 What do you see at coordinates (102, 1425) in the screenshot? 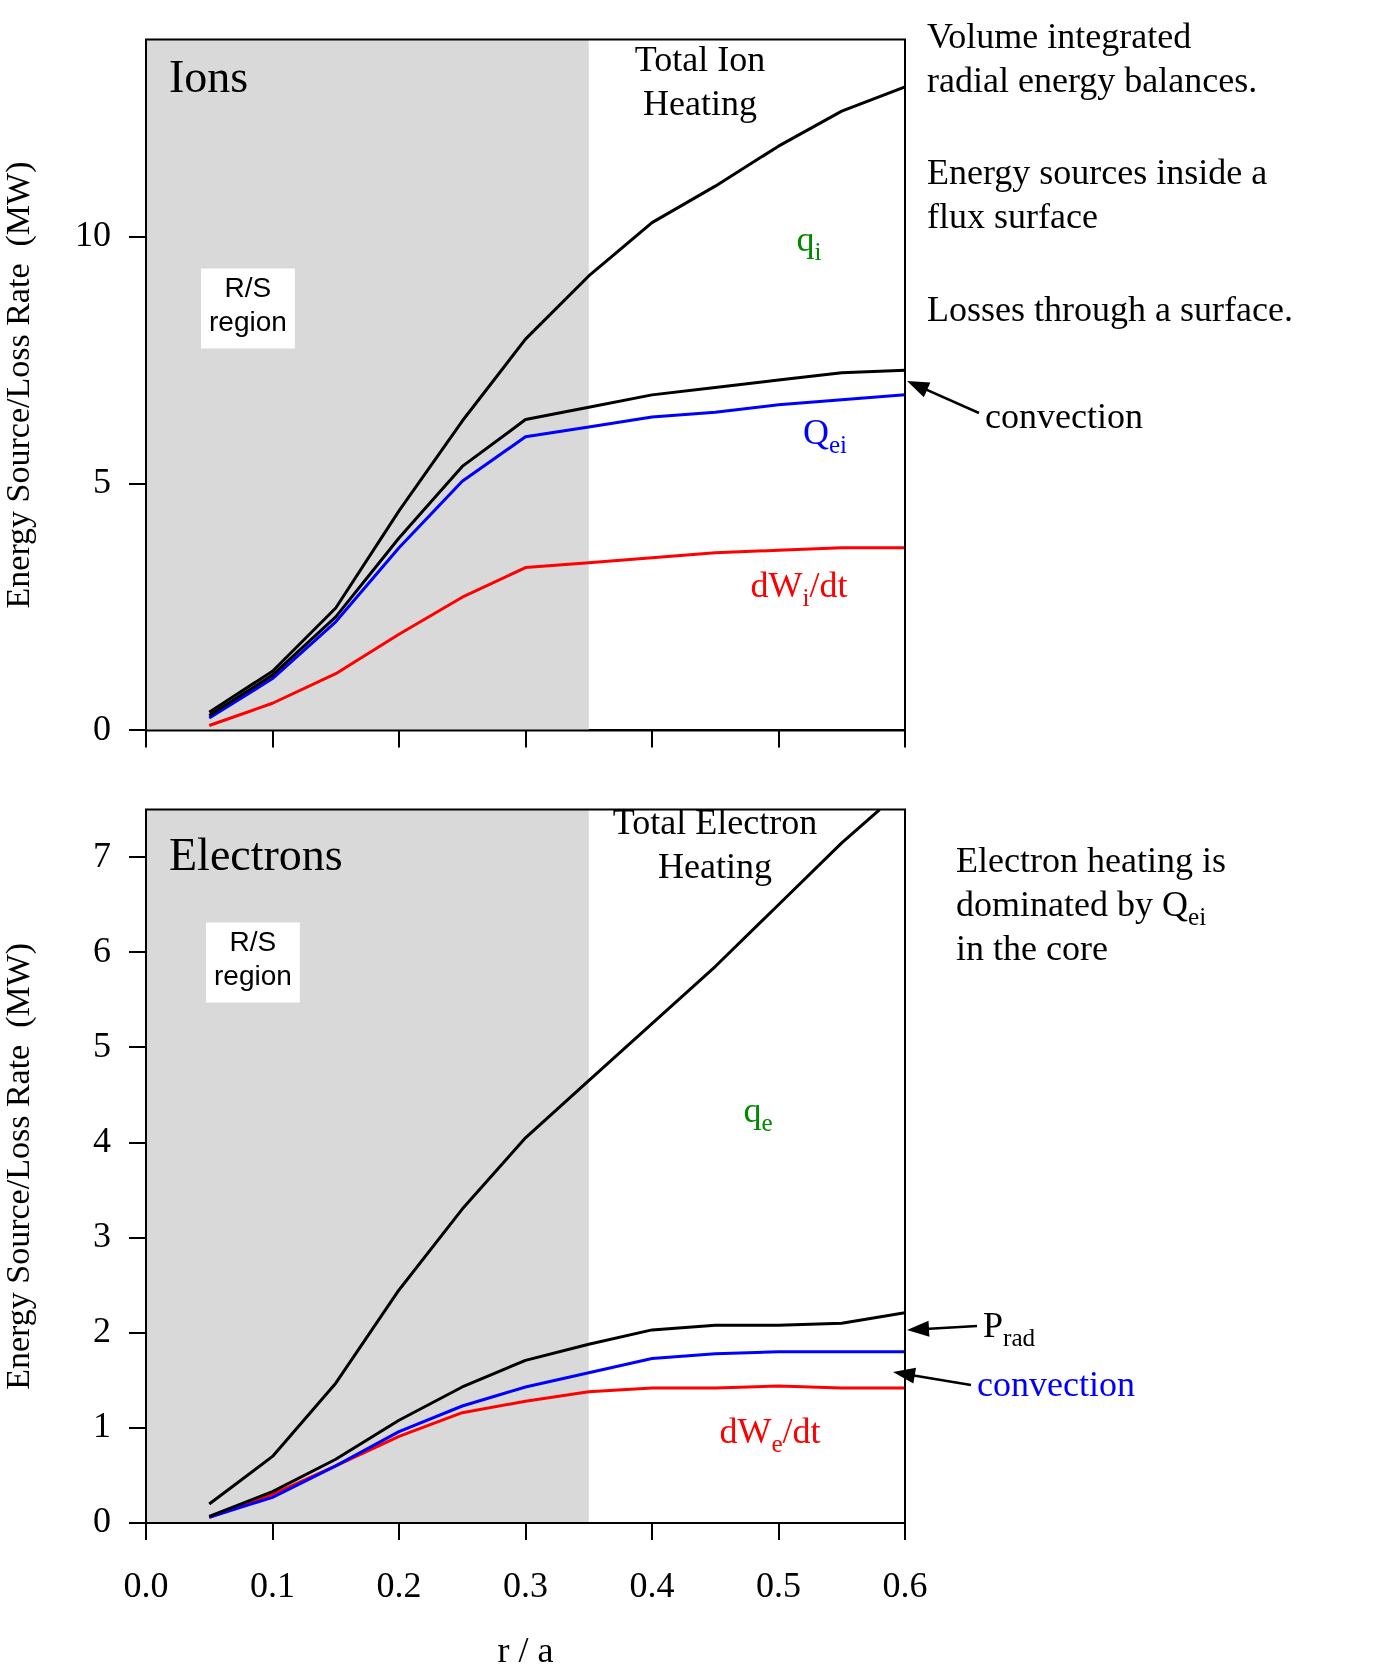
I see `y-tick-label: 1` at bounding box center [102, 1425].